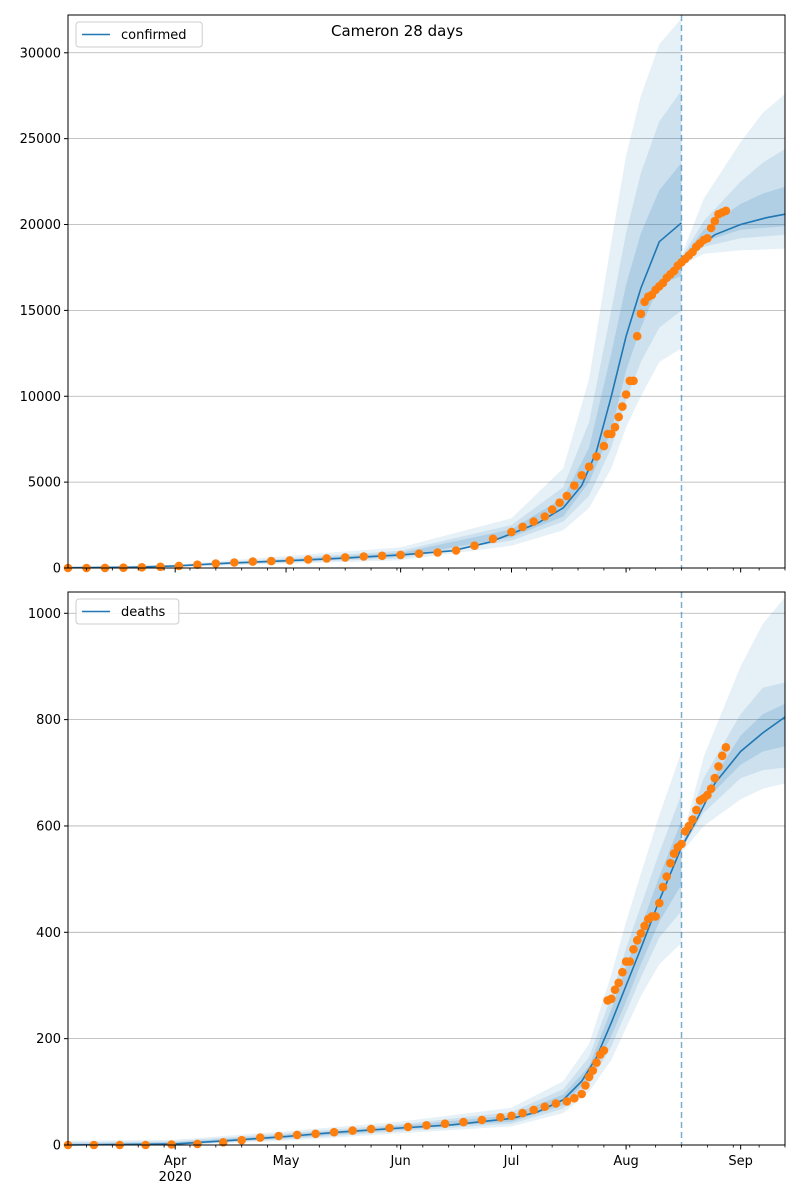 This screenshot has height=1200, width=800. What do you see at coordinates (511, 1161) in the screenshot?
I see `deaths-xtick-label: Jul` at bounding box center [511, 1161].